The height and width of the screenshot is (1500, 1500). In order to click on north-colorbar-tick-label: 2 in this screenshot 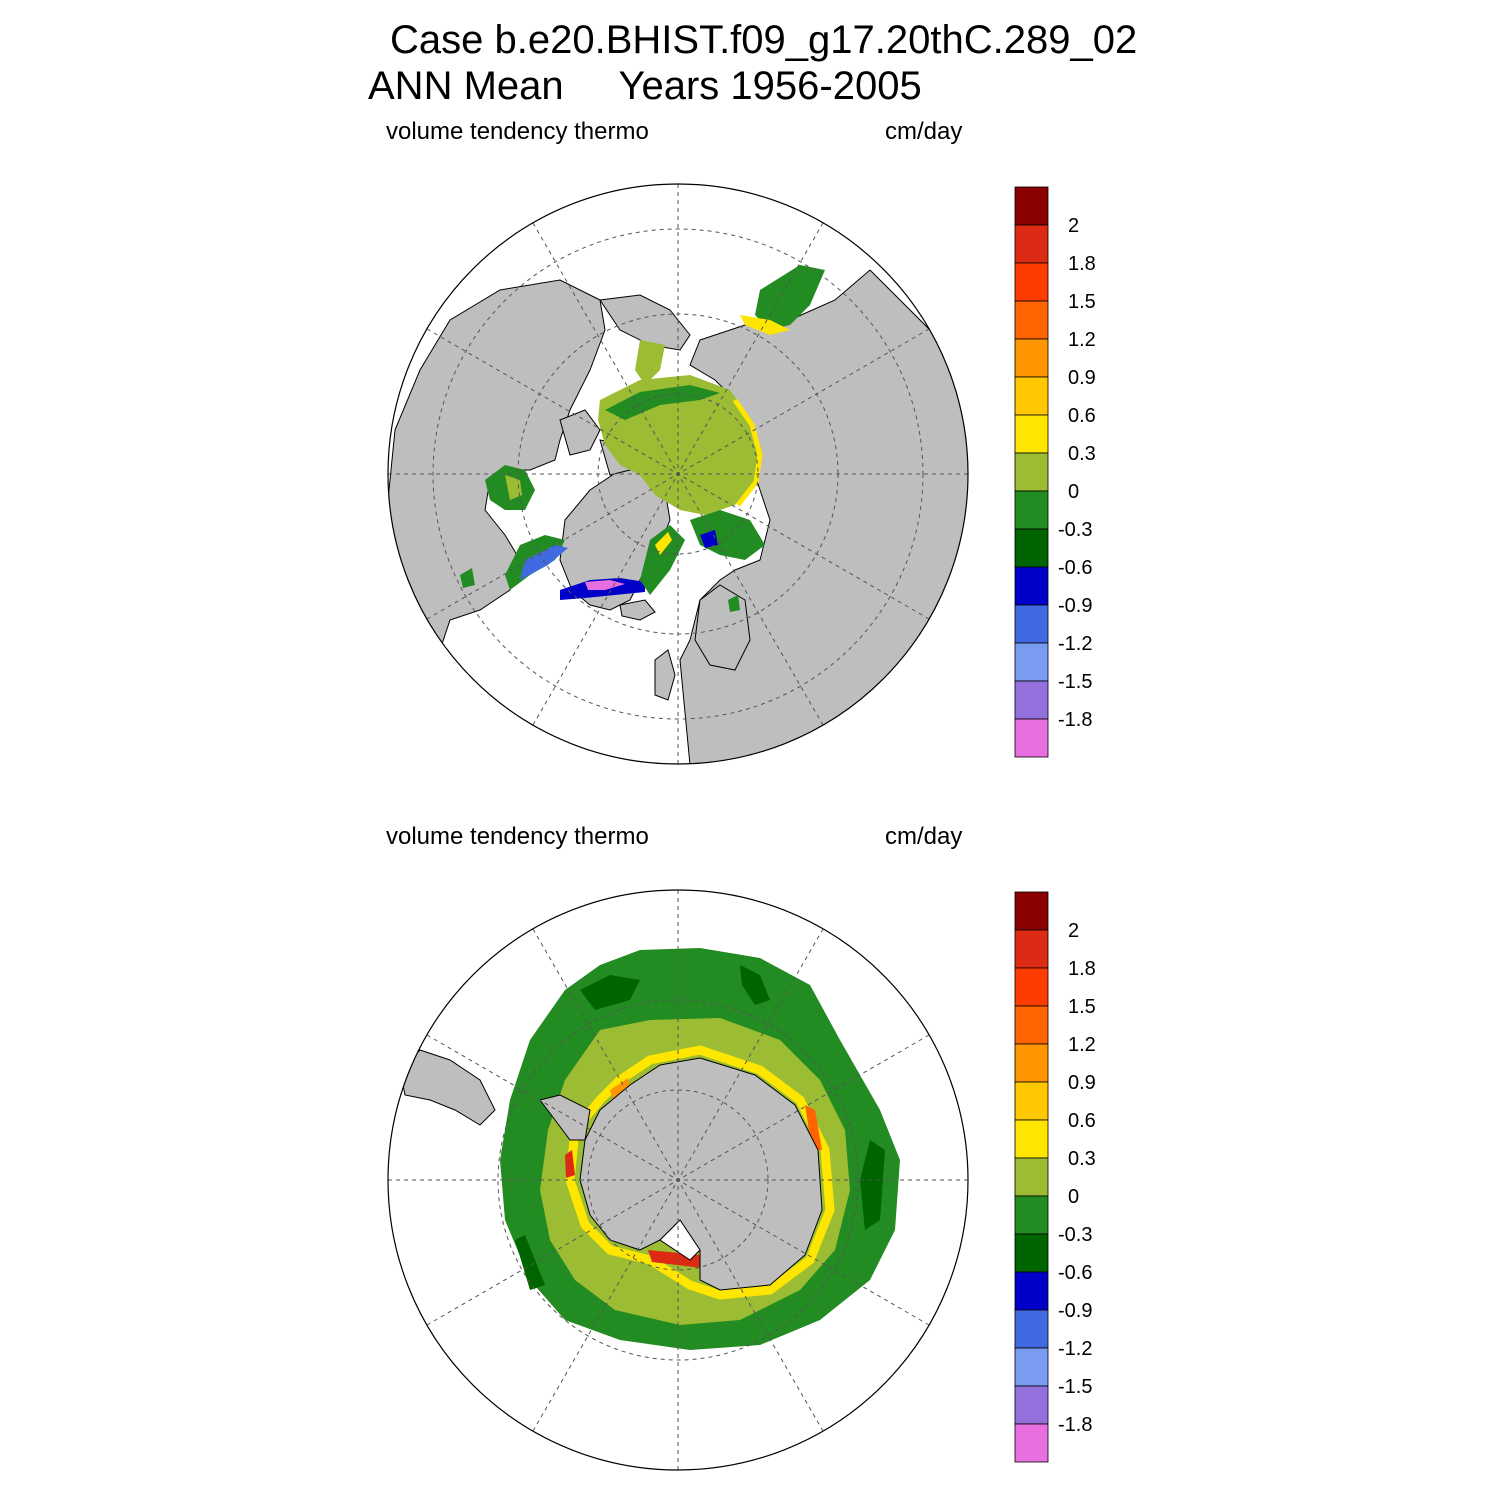, I will do `click(1073, 226)`.